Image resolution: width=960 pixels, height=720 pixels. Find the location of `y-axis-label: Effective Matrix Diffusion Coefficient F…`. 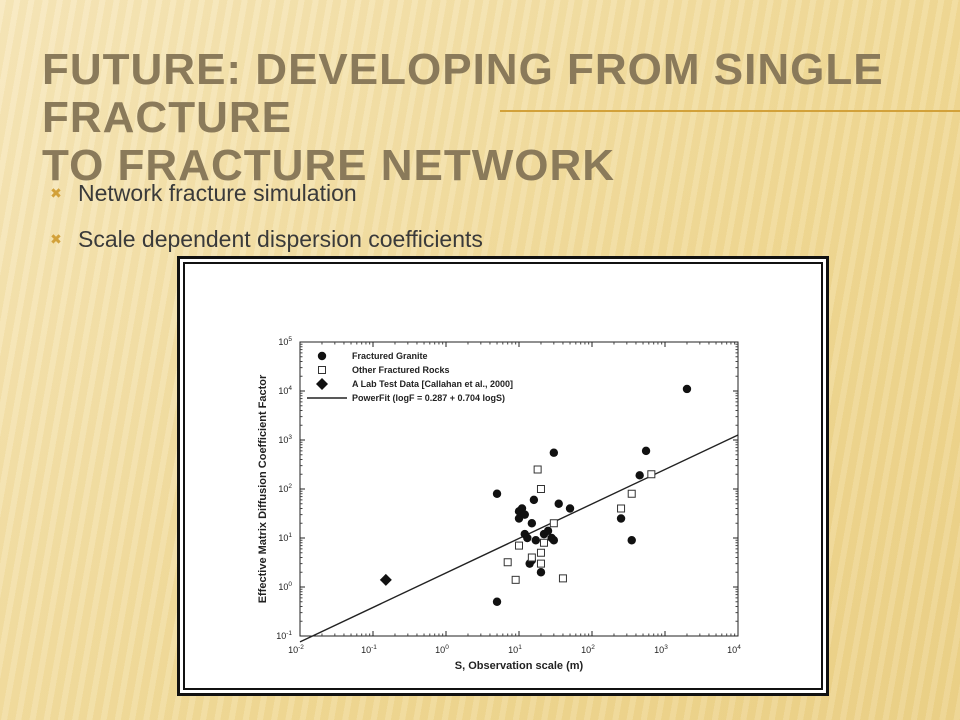

y-axis-label: Effective Matrix Diffusion Coefficient F… is located at coordinates (263, 488).